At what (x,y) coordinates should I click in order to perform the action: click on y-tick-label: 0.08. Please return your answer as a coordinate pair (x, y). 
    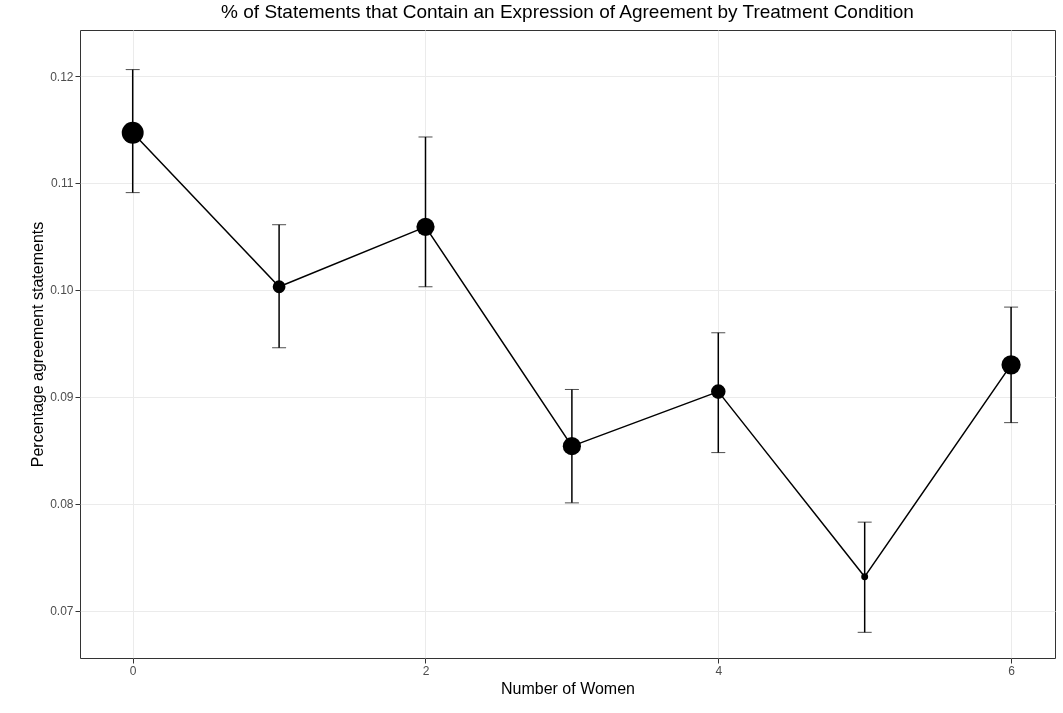
    Looking at the image, I should click on (62, 504).